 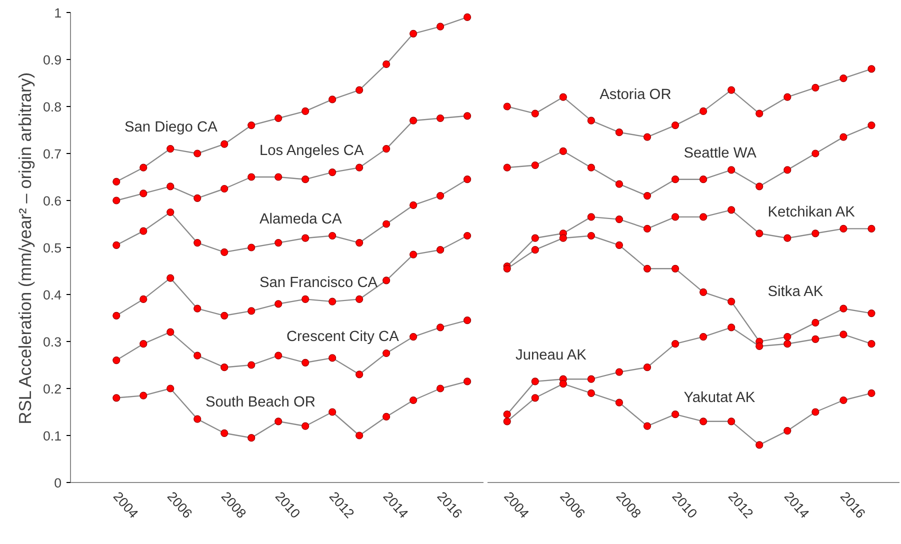 I want to click on y-tick-label: 0, so click(x=58, y=483).